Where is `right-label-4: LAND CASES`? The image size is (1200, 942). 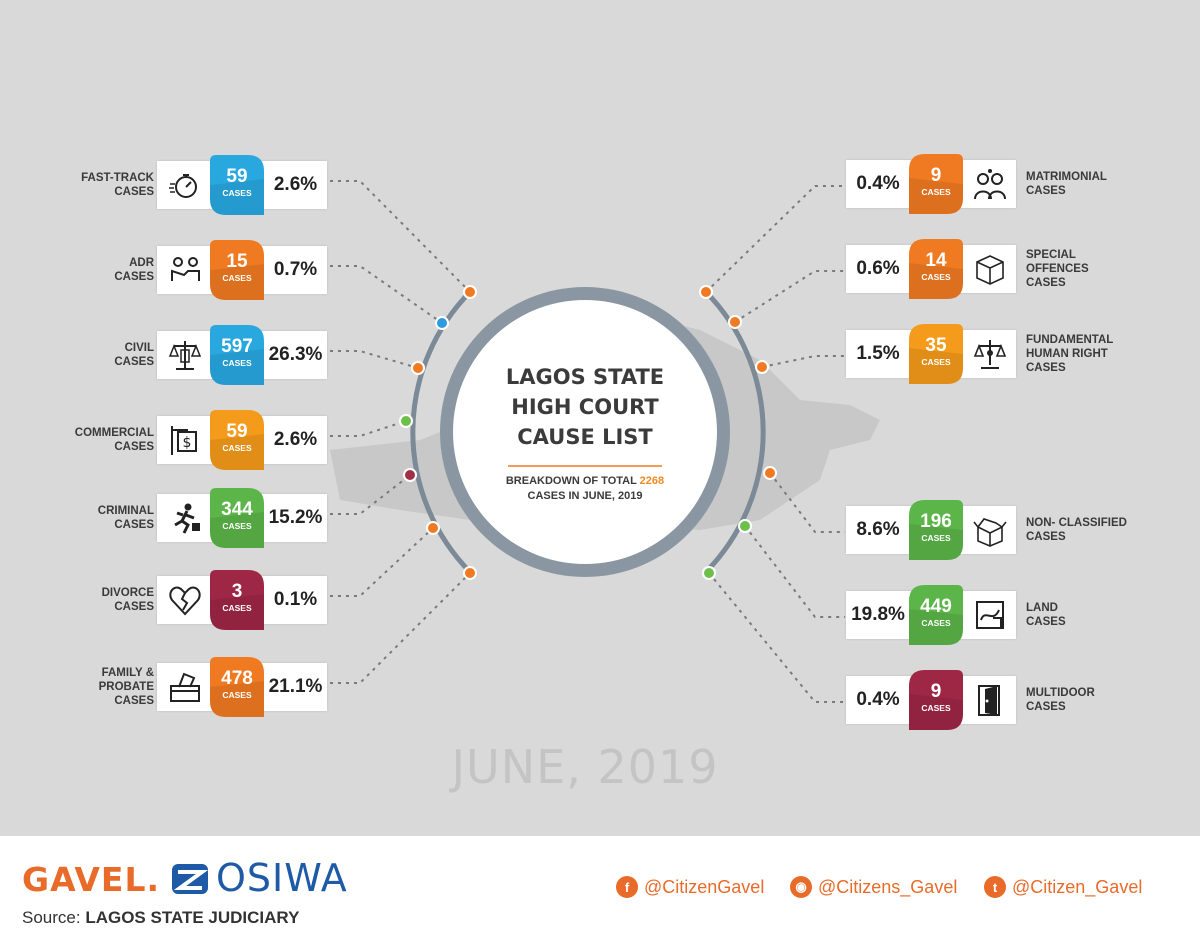 right-label-4: LAND CASES is located at coordinates (1046, 615).